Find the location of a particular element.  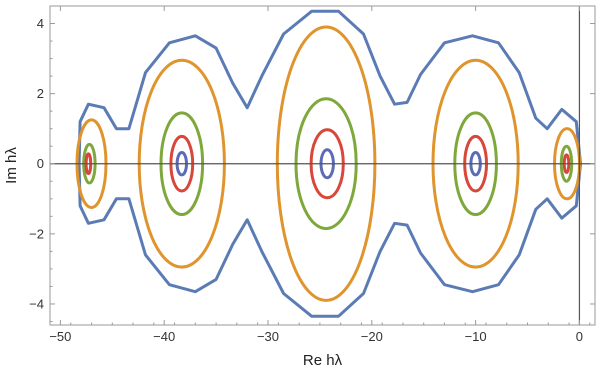

x-axis-title: Re hλ is located at coordinates (323, 360).